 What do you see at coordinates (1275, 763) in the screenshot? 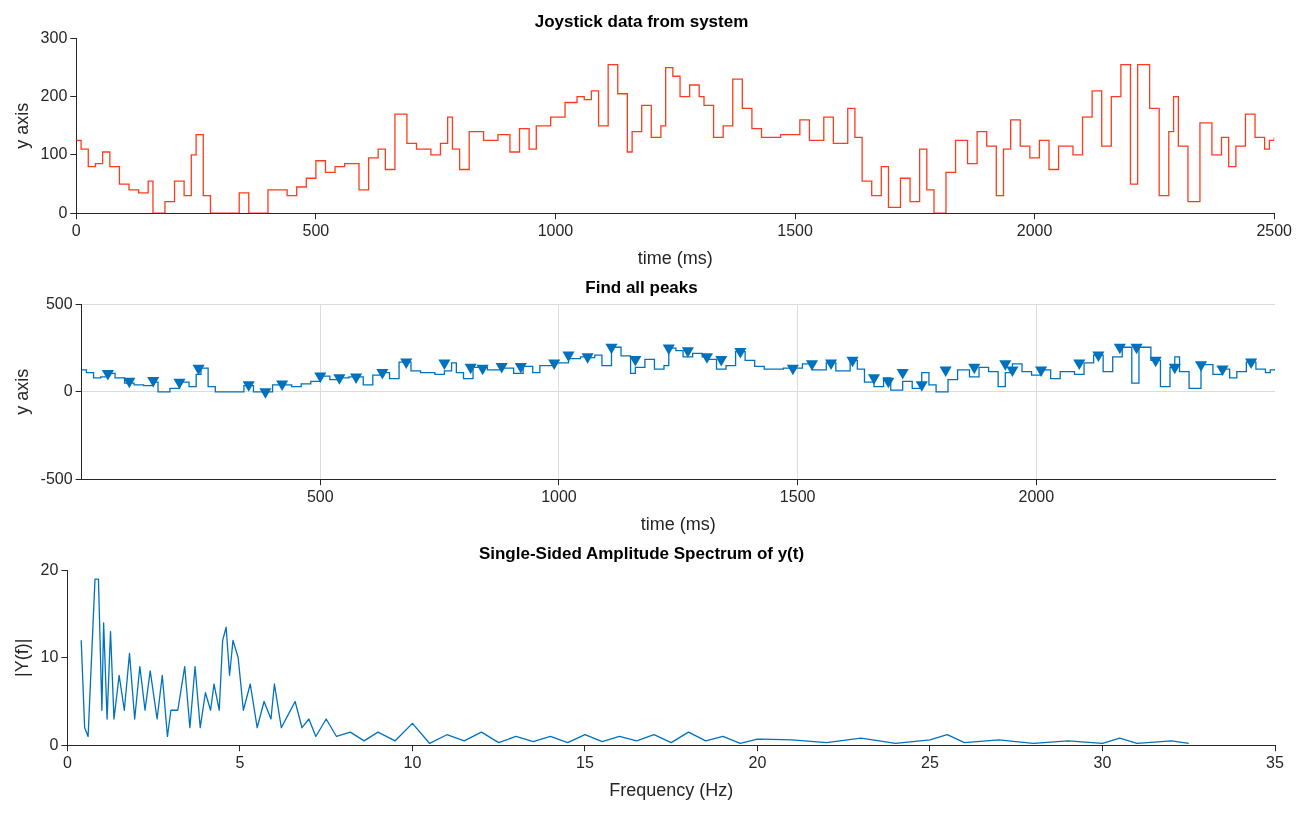
I see `x-tick-label: 35` at bounding box center [1275, 763].